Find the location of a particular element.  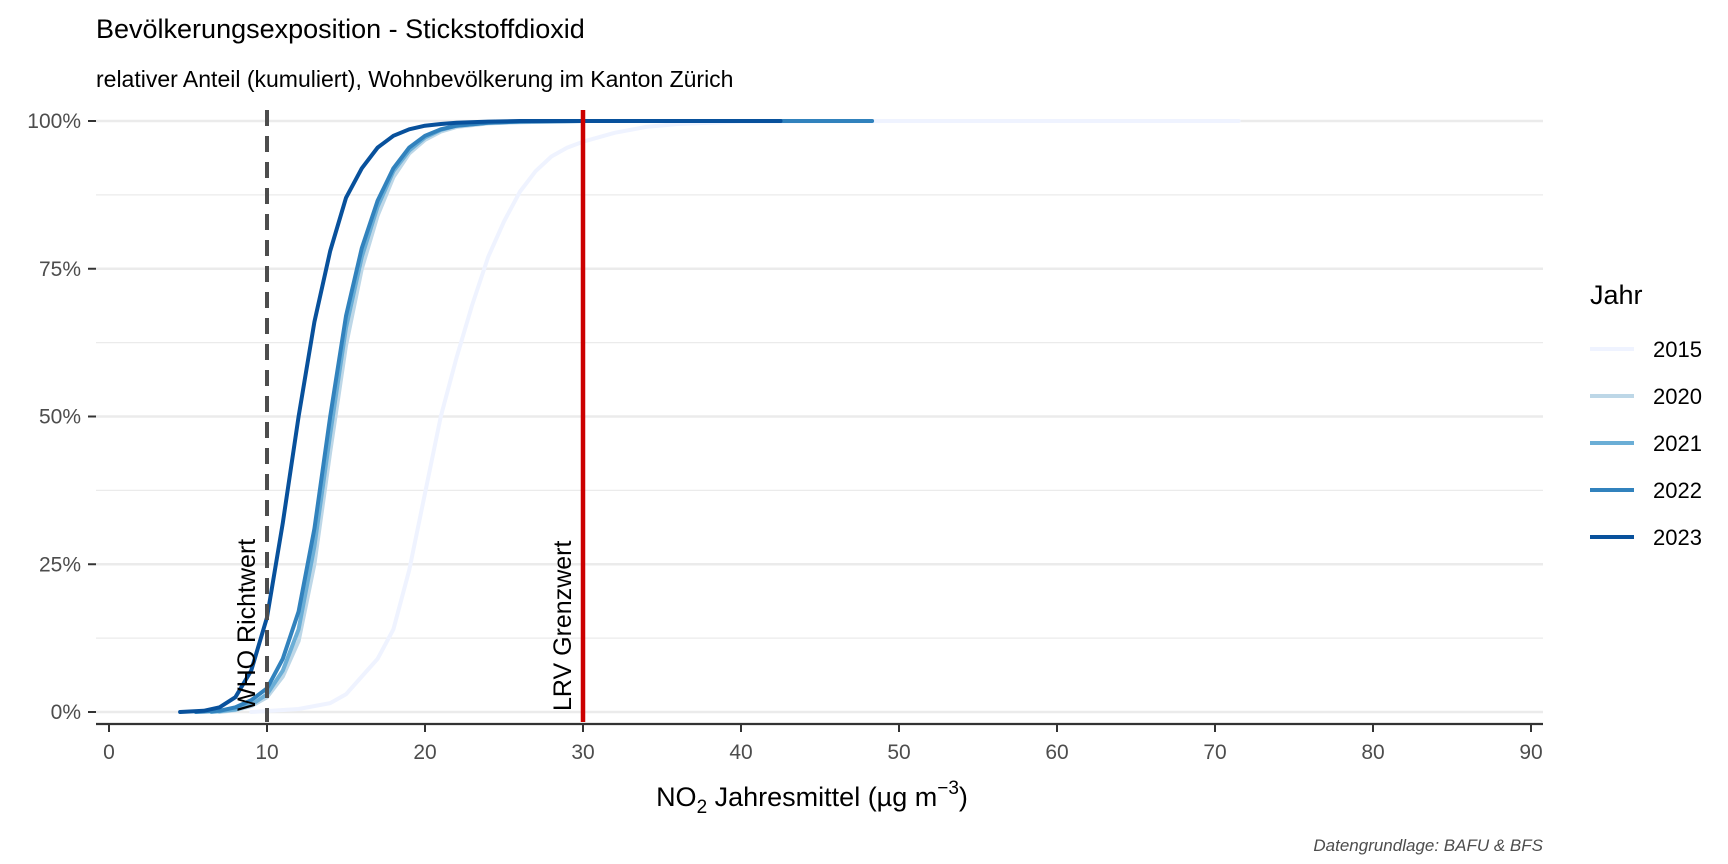

x-tick-label: 50 is located at coordinates (898, 752).